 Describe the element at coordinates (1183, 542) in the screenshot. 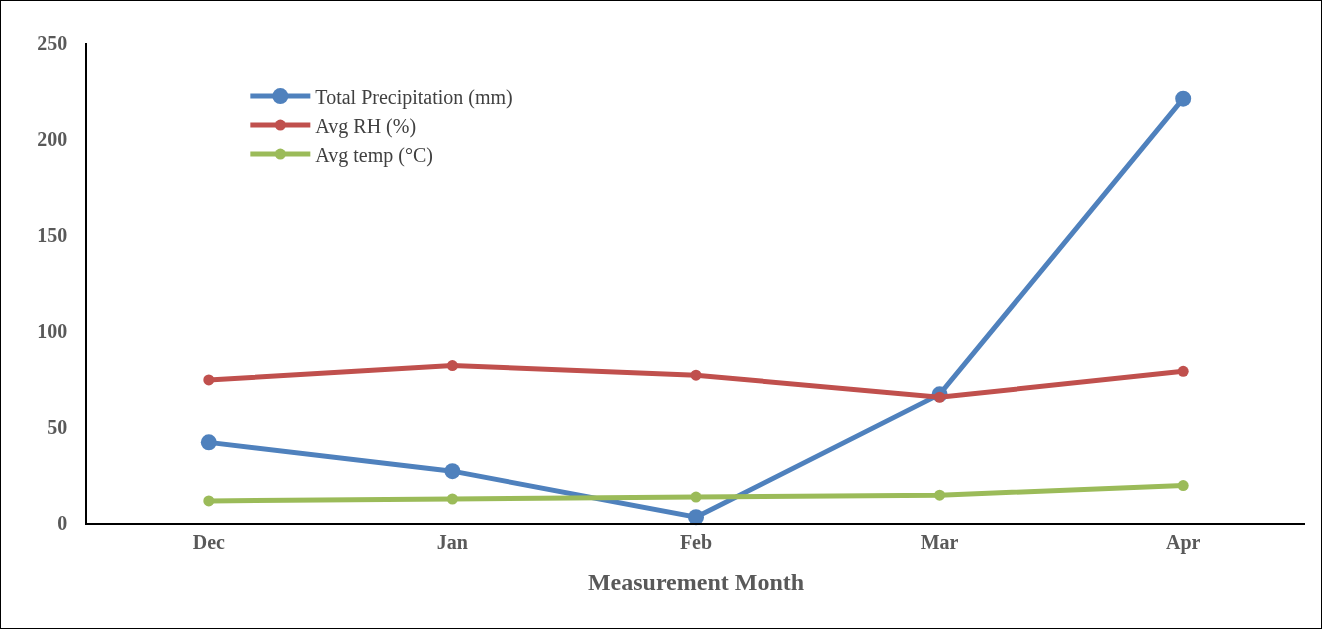

I see `x-tick-label: Apr` at that location.